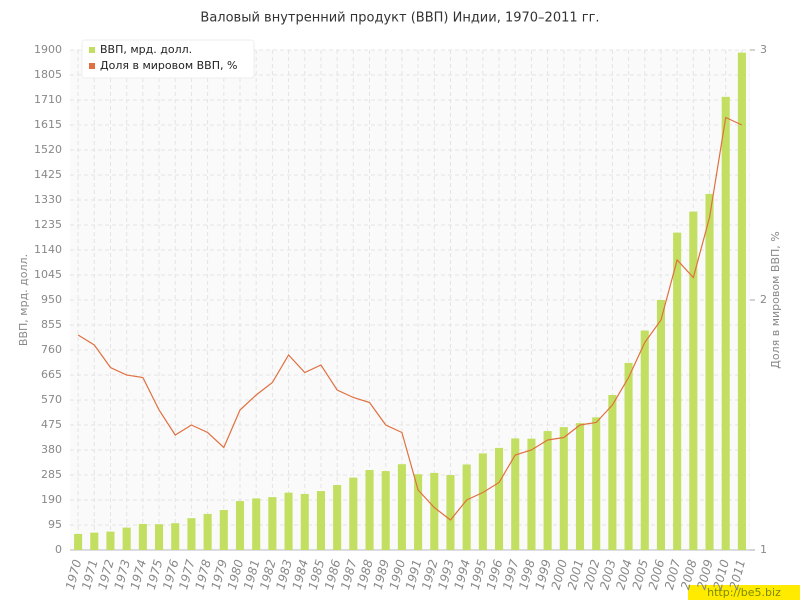 The image size is (800, 600). Describe the element at coordinates (58, 549) in the screenshot. I see `y-tick-label: 0` at that location.